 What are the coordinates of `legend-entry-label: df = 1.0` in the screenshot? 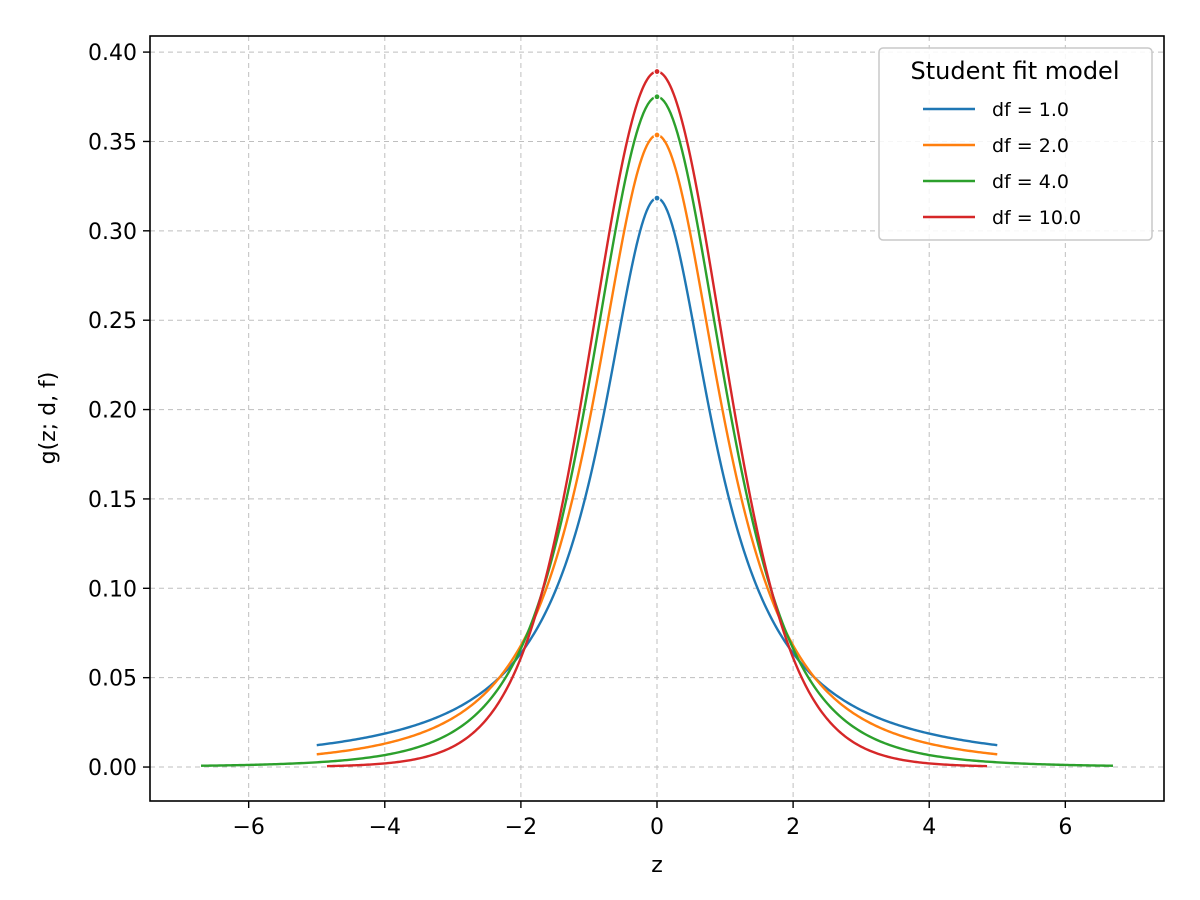 It's located at (1030, 110).